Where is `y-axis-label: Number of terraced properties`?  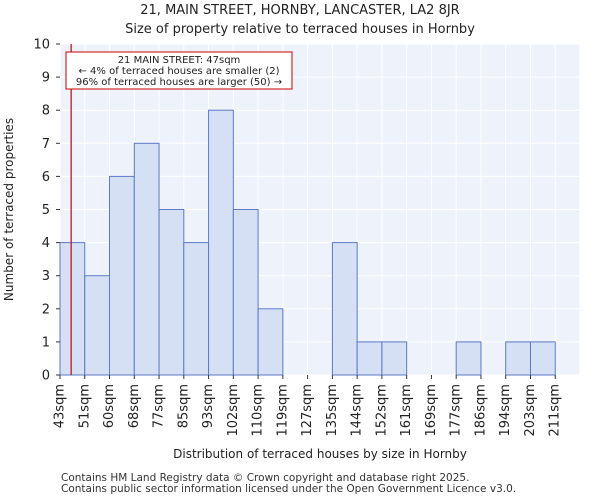
y-axis-label: Number of terraced properties is located at coordinates (9, 209).